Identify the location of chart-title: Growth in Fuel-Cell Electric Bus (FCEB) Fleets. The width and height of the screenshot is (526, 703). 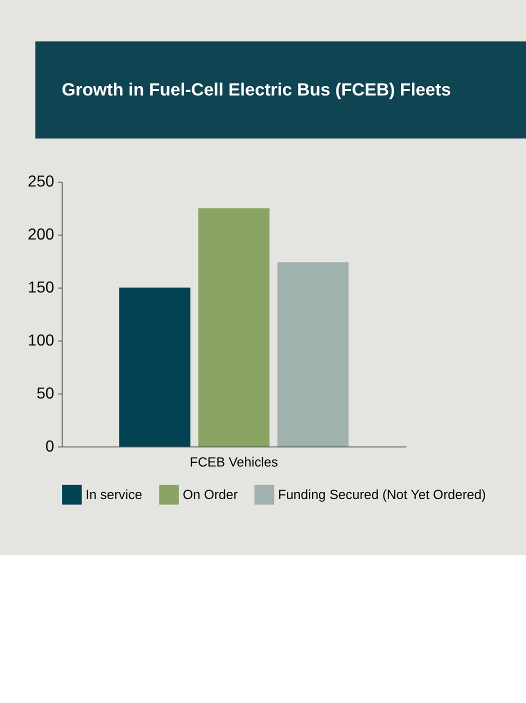
(257, 89).